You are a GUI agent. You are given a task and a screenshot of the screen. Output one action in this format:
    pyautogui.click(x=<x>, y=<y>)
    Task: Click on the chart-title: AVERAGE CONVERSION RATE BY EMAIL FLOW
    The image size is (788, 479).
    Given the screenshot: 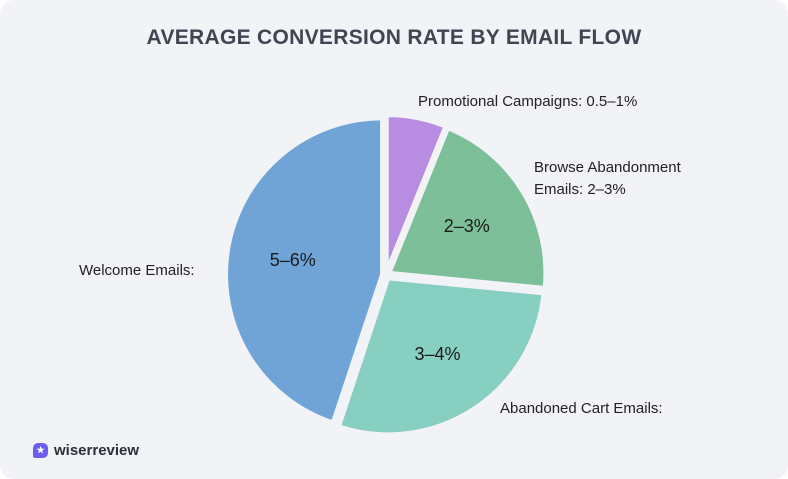 What is the action you would take?
    pyautogui.click(x=394, y=37)
    